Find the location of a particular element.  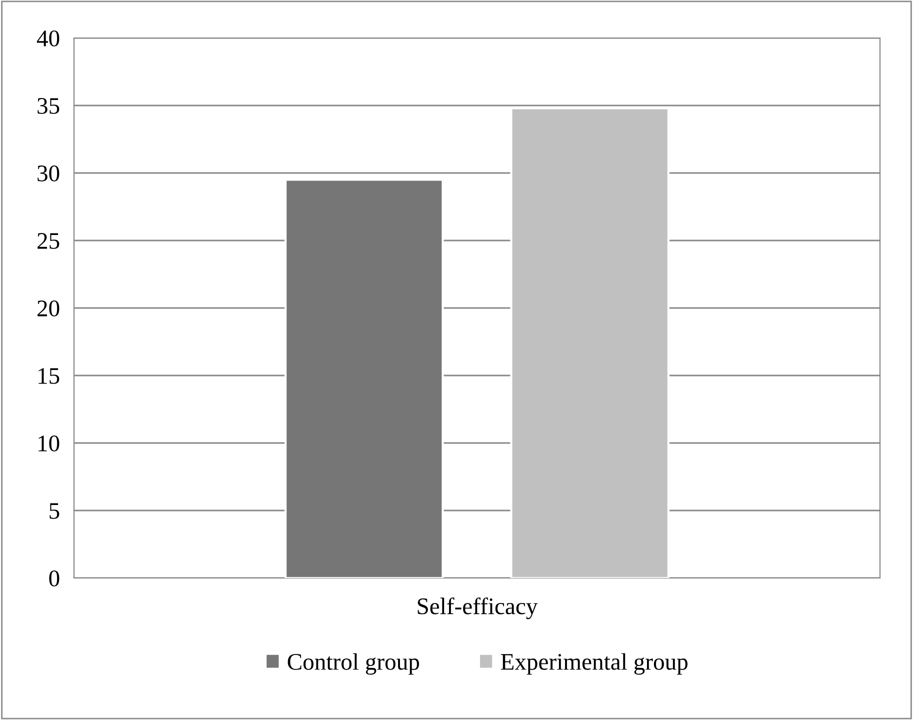

y-tick-label: 40 is located at coordinates (48, 38).